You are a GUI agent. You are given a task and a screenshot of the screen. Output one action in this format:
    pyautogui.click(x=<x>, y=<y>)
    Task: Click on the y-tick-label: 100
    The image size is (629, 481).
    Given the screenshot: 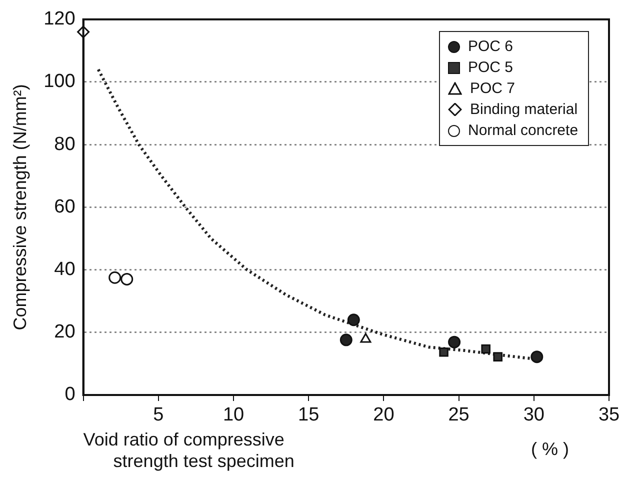 What is the action you would take?
    pyautogui.click(x=60, y=81)
    